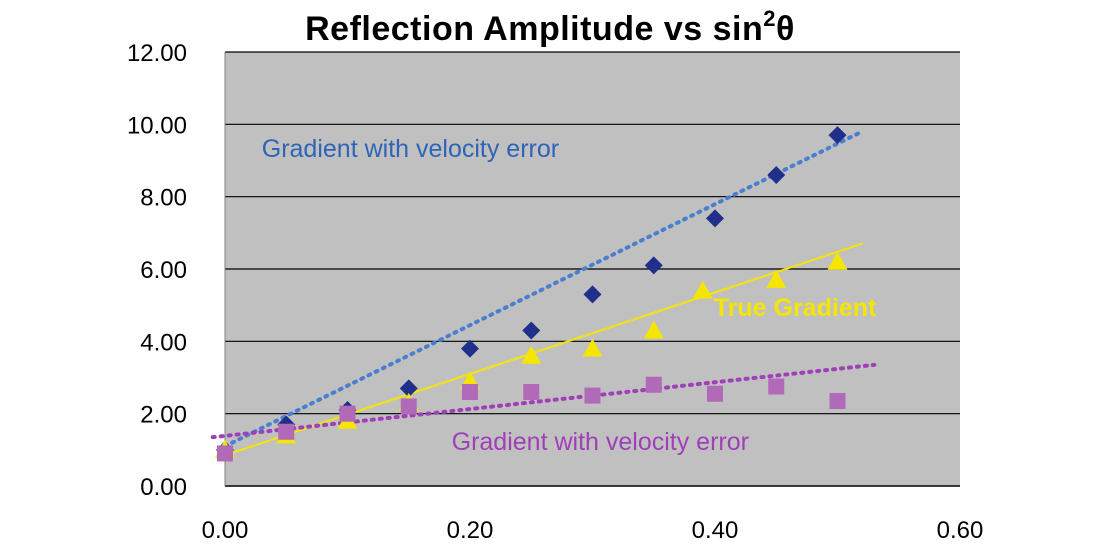 This screenshot has width=1100, height=560. Describe the element at coordinates (163, 342) in the screenshot. I see `y-tick-label: 4.00` at that location.